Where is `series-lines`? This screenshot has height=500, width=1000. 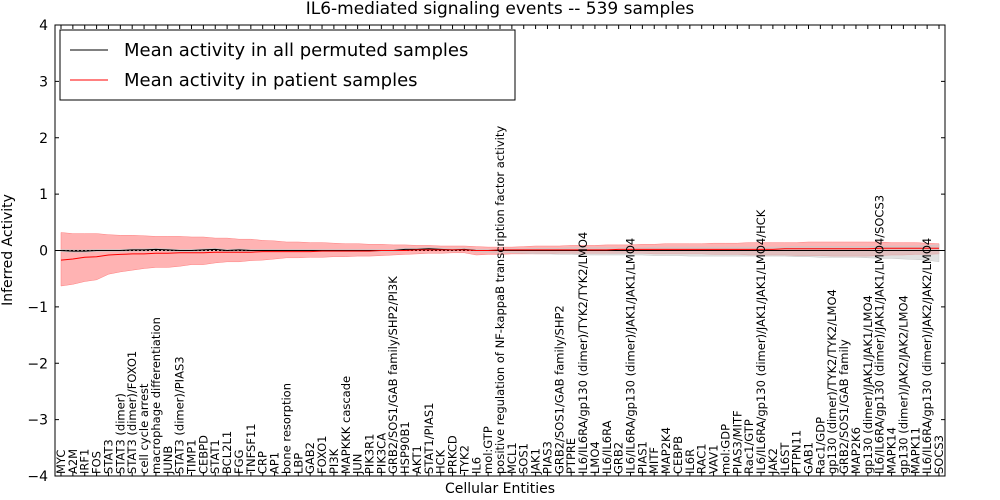
series-lines is located at coordinates (500, 254).